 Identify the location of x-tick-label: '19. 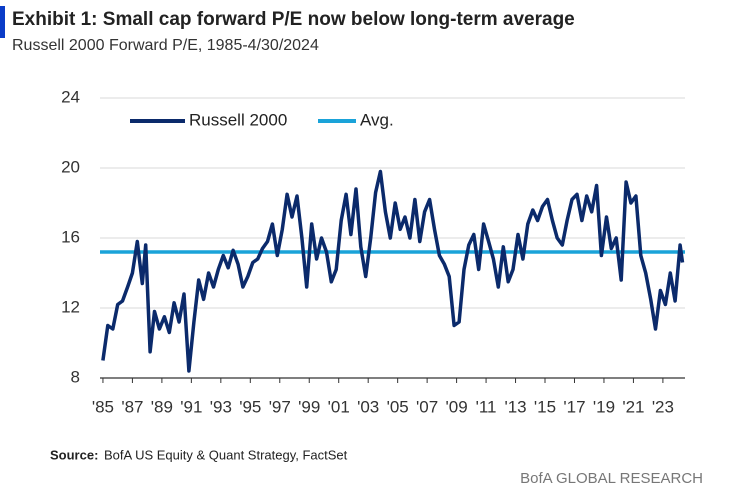
(604, 406).